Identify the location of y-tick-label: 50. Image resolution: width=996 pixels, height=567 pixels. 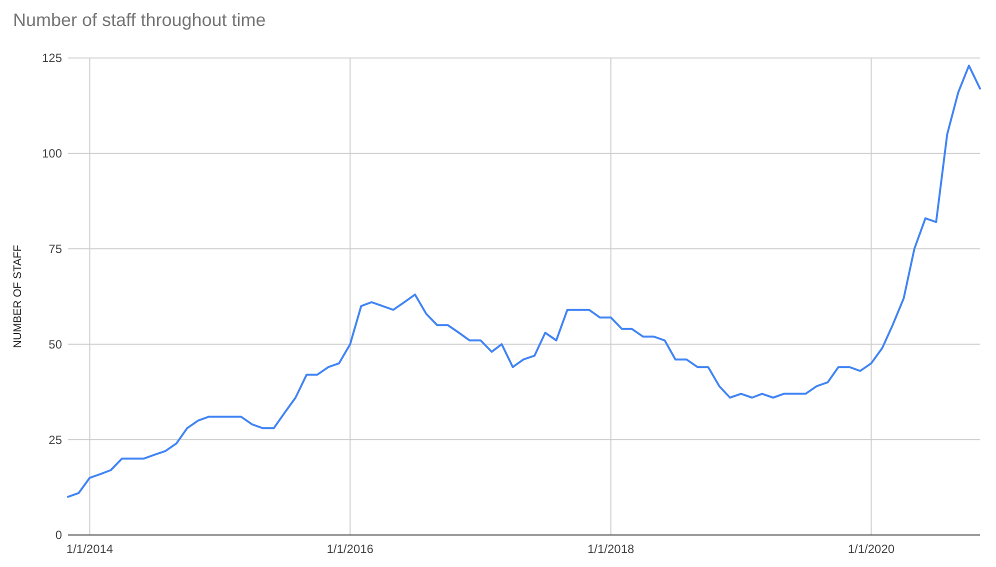
(55, 344).